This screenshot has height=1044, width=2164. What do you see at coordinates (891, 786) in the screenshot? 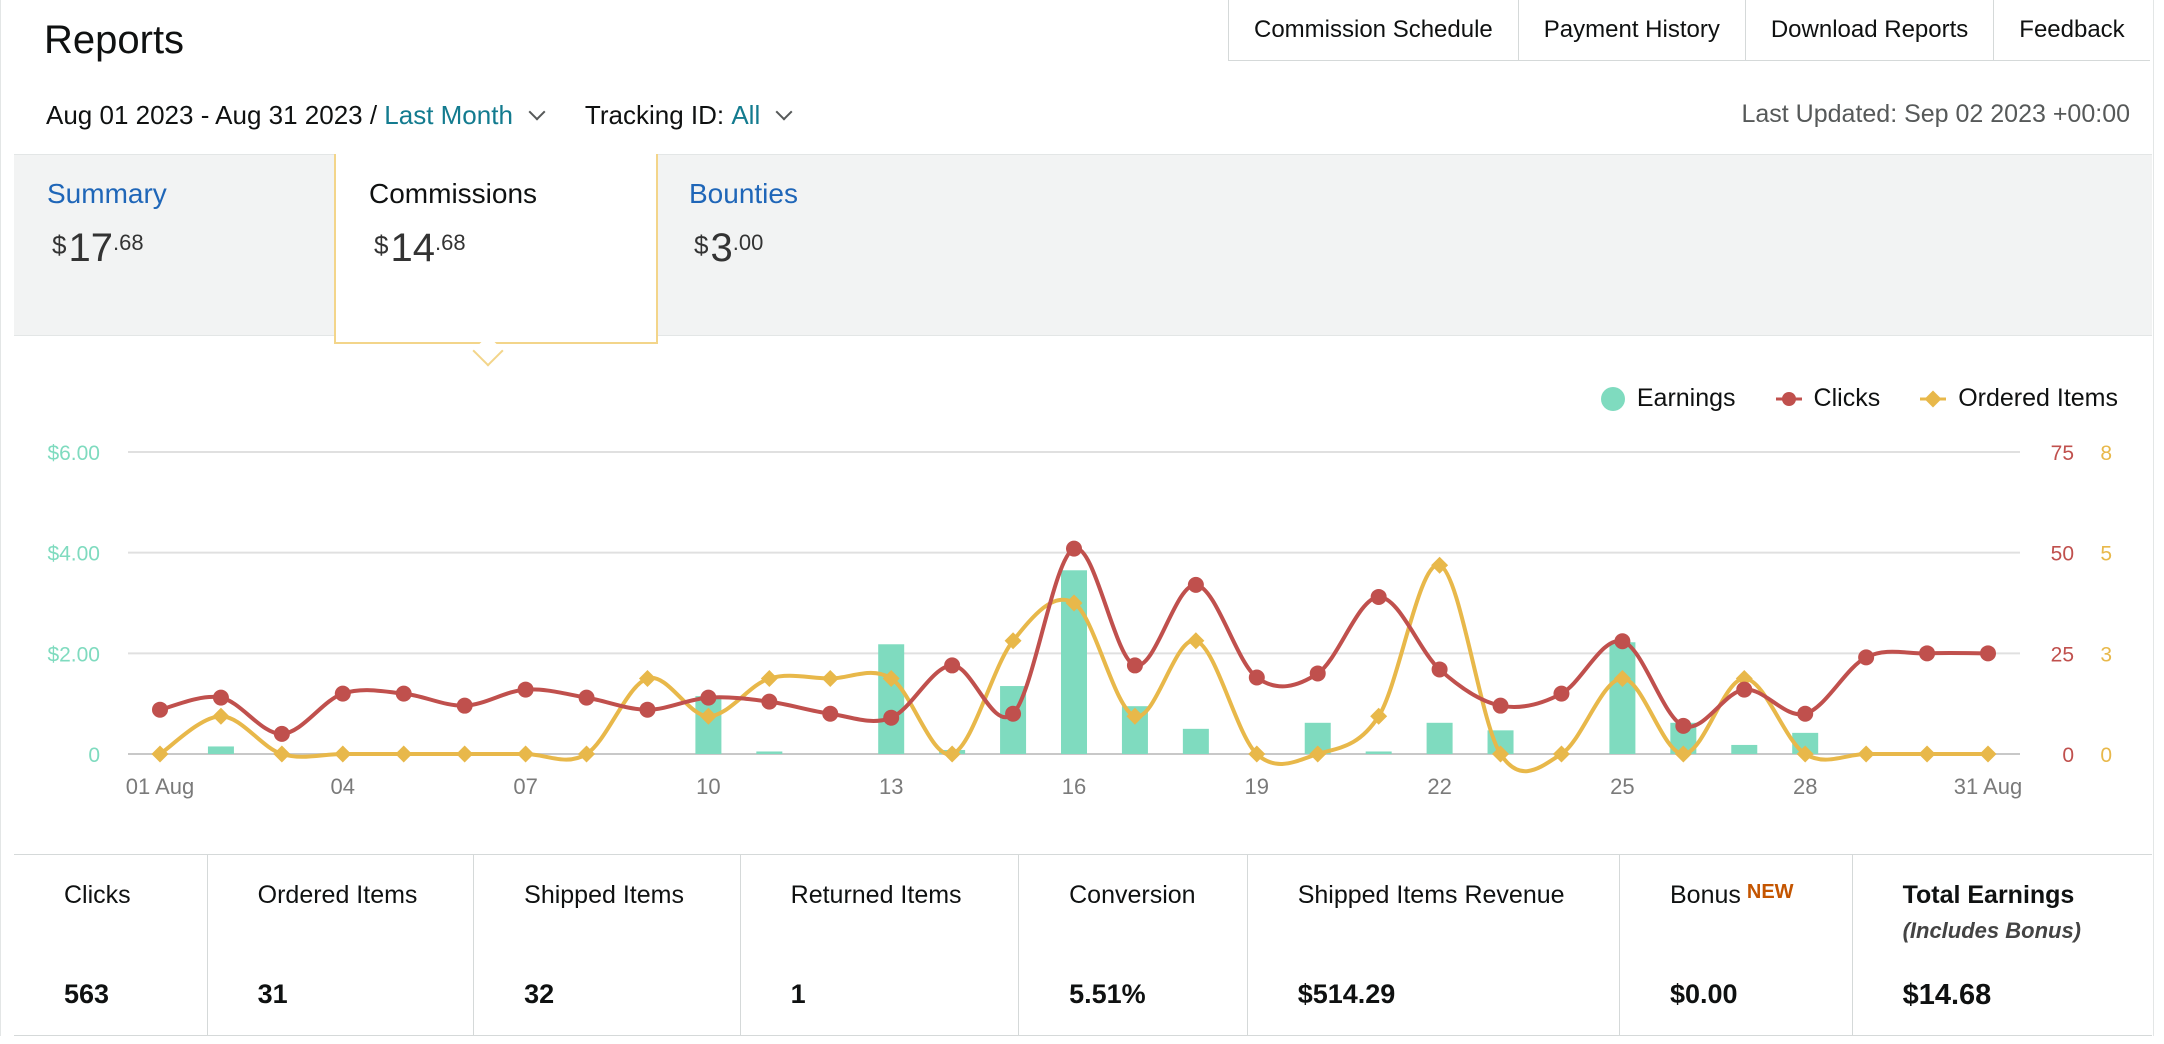
I see `x-axis-tick-label: 13` at bounding box center [891, 786].